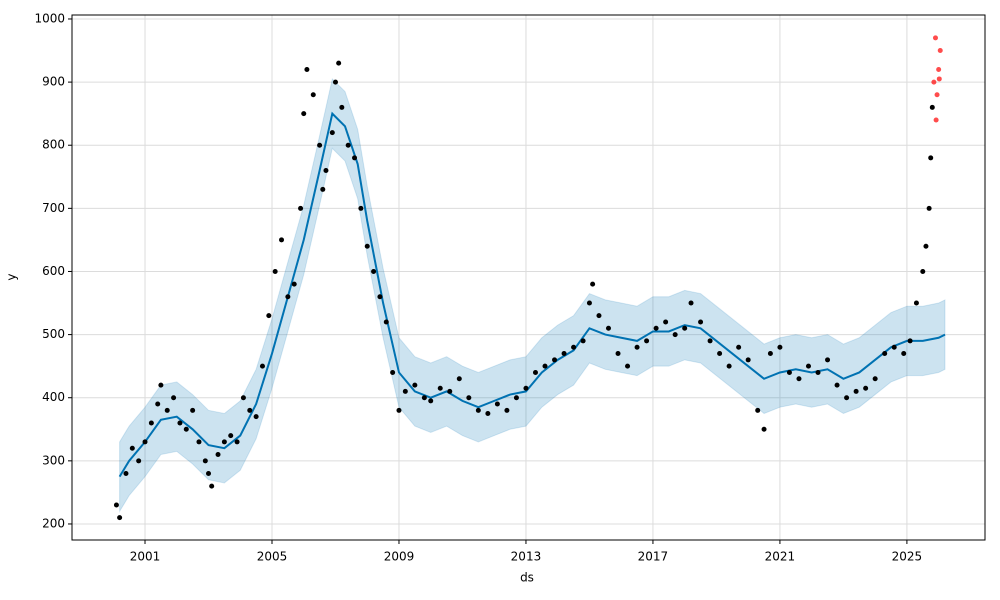 The height and width of the screenshot is (600, 1000). Describe the element at coordinates (12, 276) in the screenshot. I see `y-axis-label: y` at that location.